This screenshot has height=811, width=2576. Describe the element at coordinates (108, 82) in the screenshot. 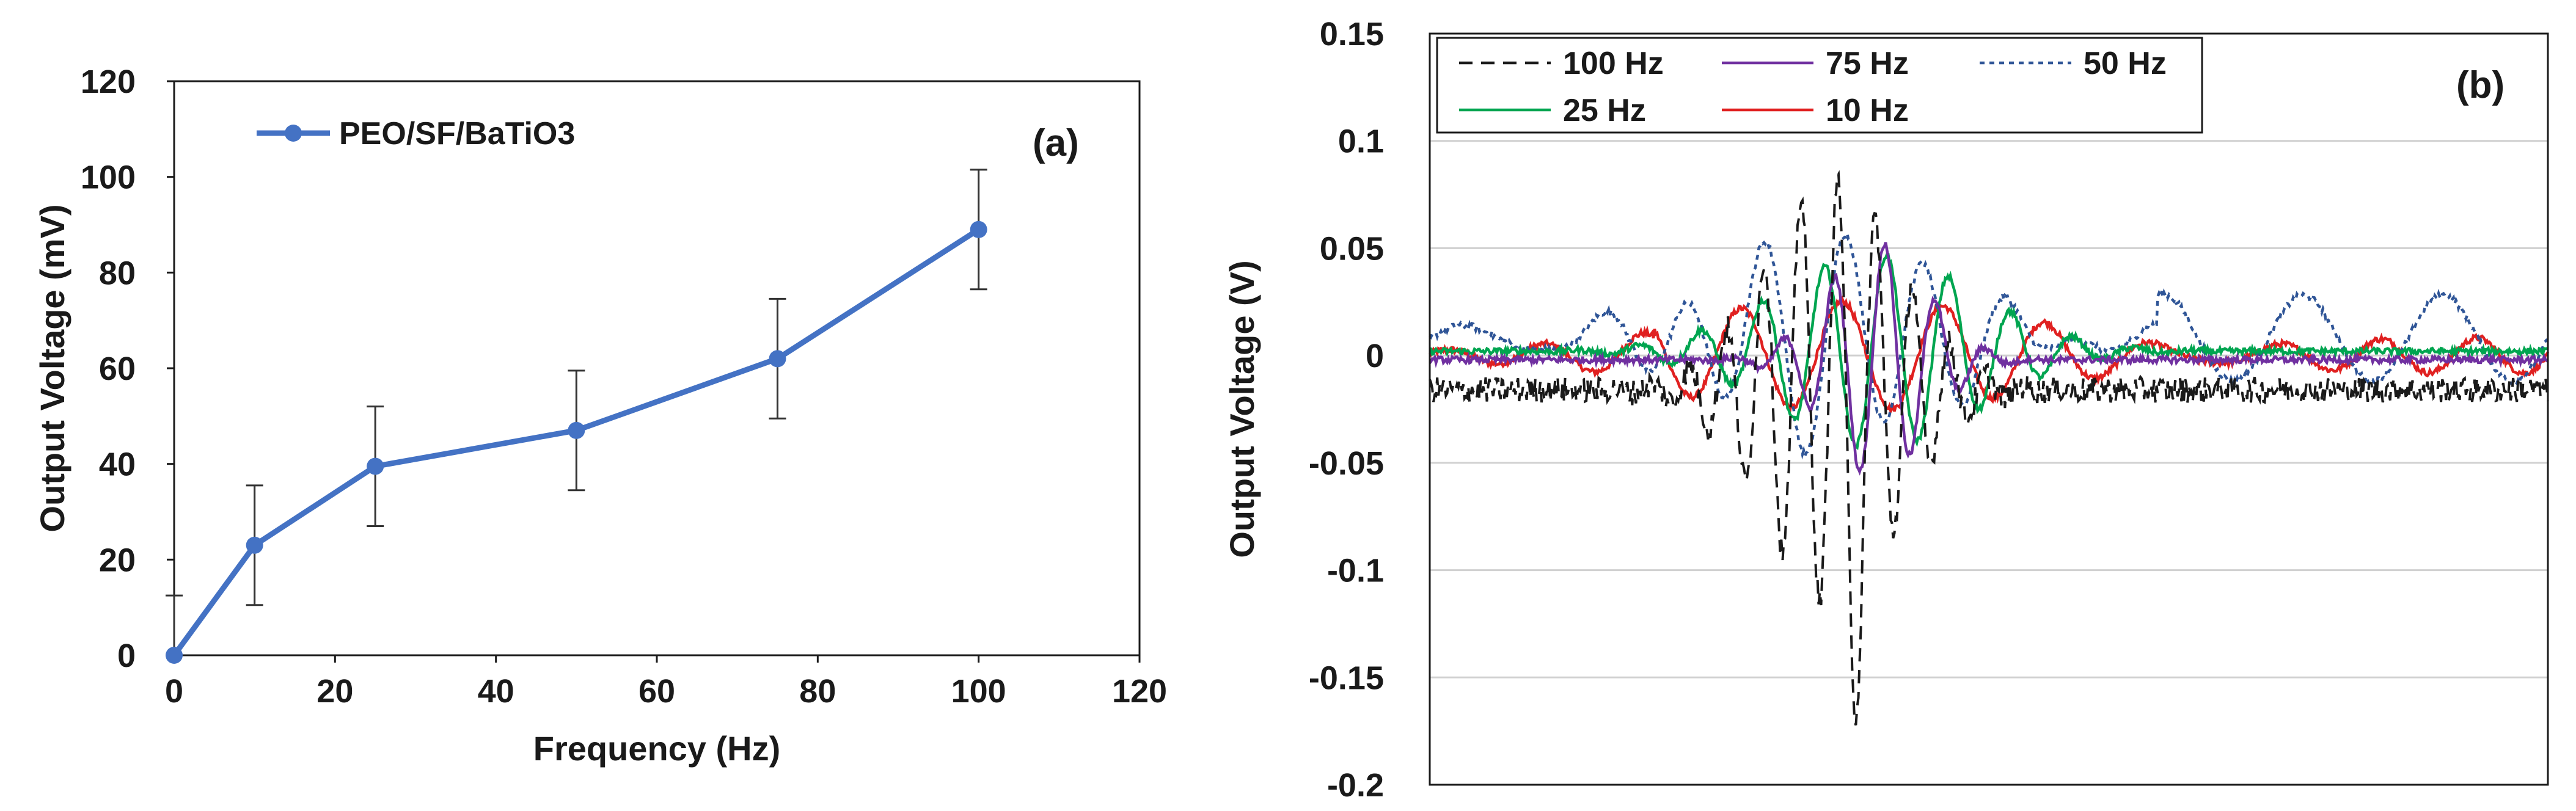

I see `panel-a-y-tick-label: 120` at that location.